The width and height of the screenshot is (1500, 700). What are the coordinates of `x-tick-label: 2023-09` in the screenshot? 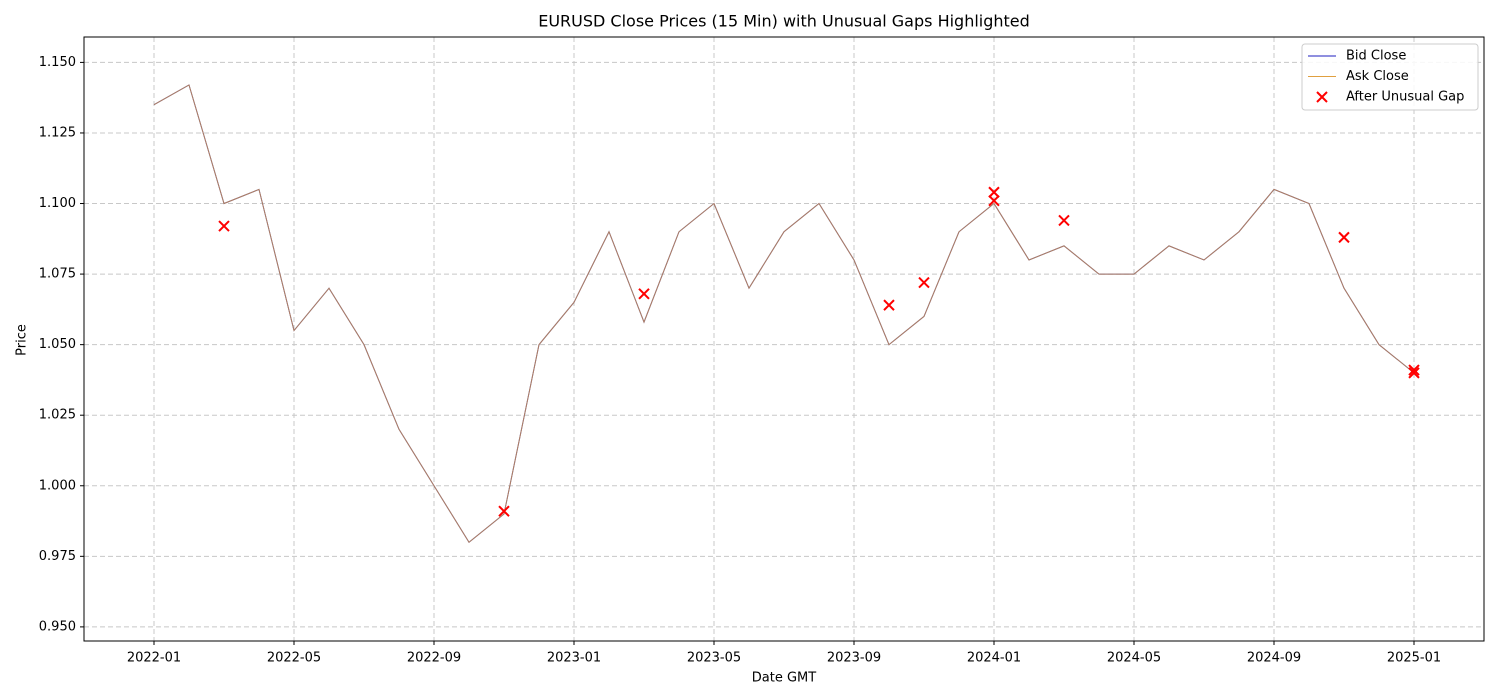 It's located at (854, 658).